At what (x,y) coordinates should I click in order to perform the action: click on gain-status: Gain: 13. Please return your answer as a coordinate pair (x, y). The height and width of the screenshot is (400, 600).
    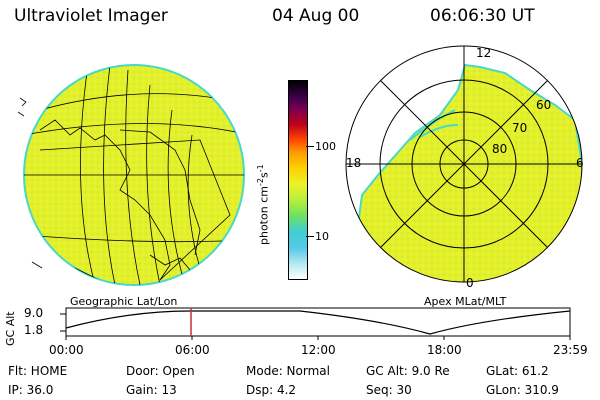
    Looking at the image, I should click on (151, 390).